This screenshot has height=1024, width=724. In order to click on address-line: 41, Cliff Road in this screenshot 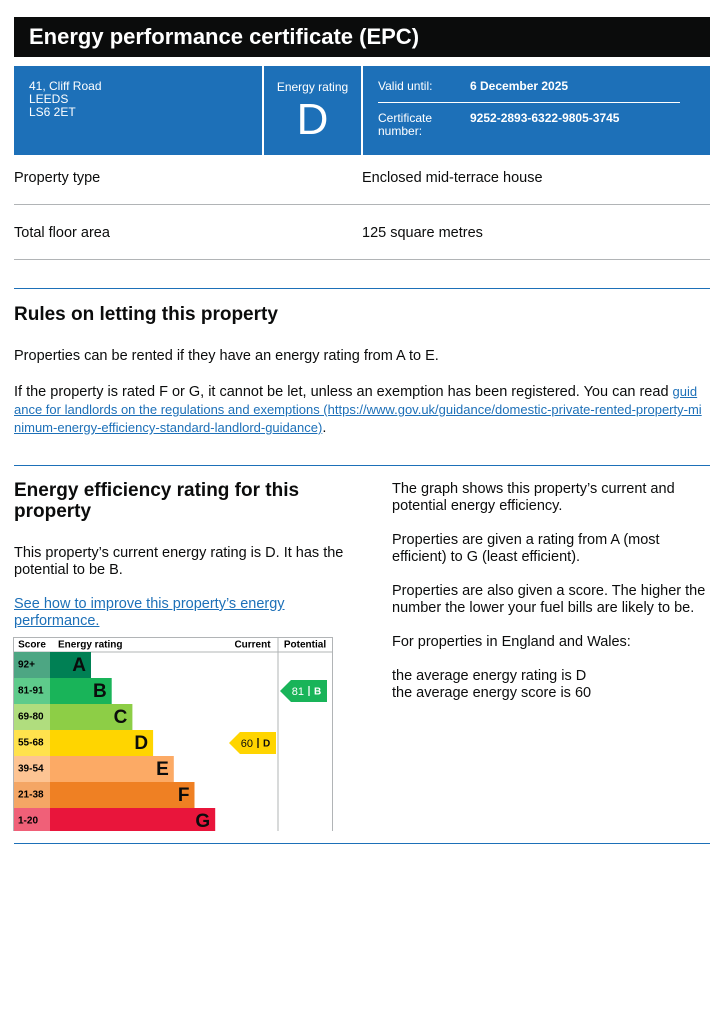, I will do `click(65, 86)`.